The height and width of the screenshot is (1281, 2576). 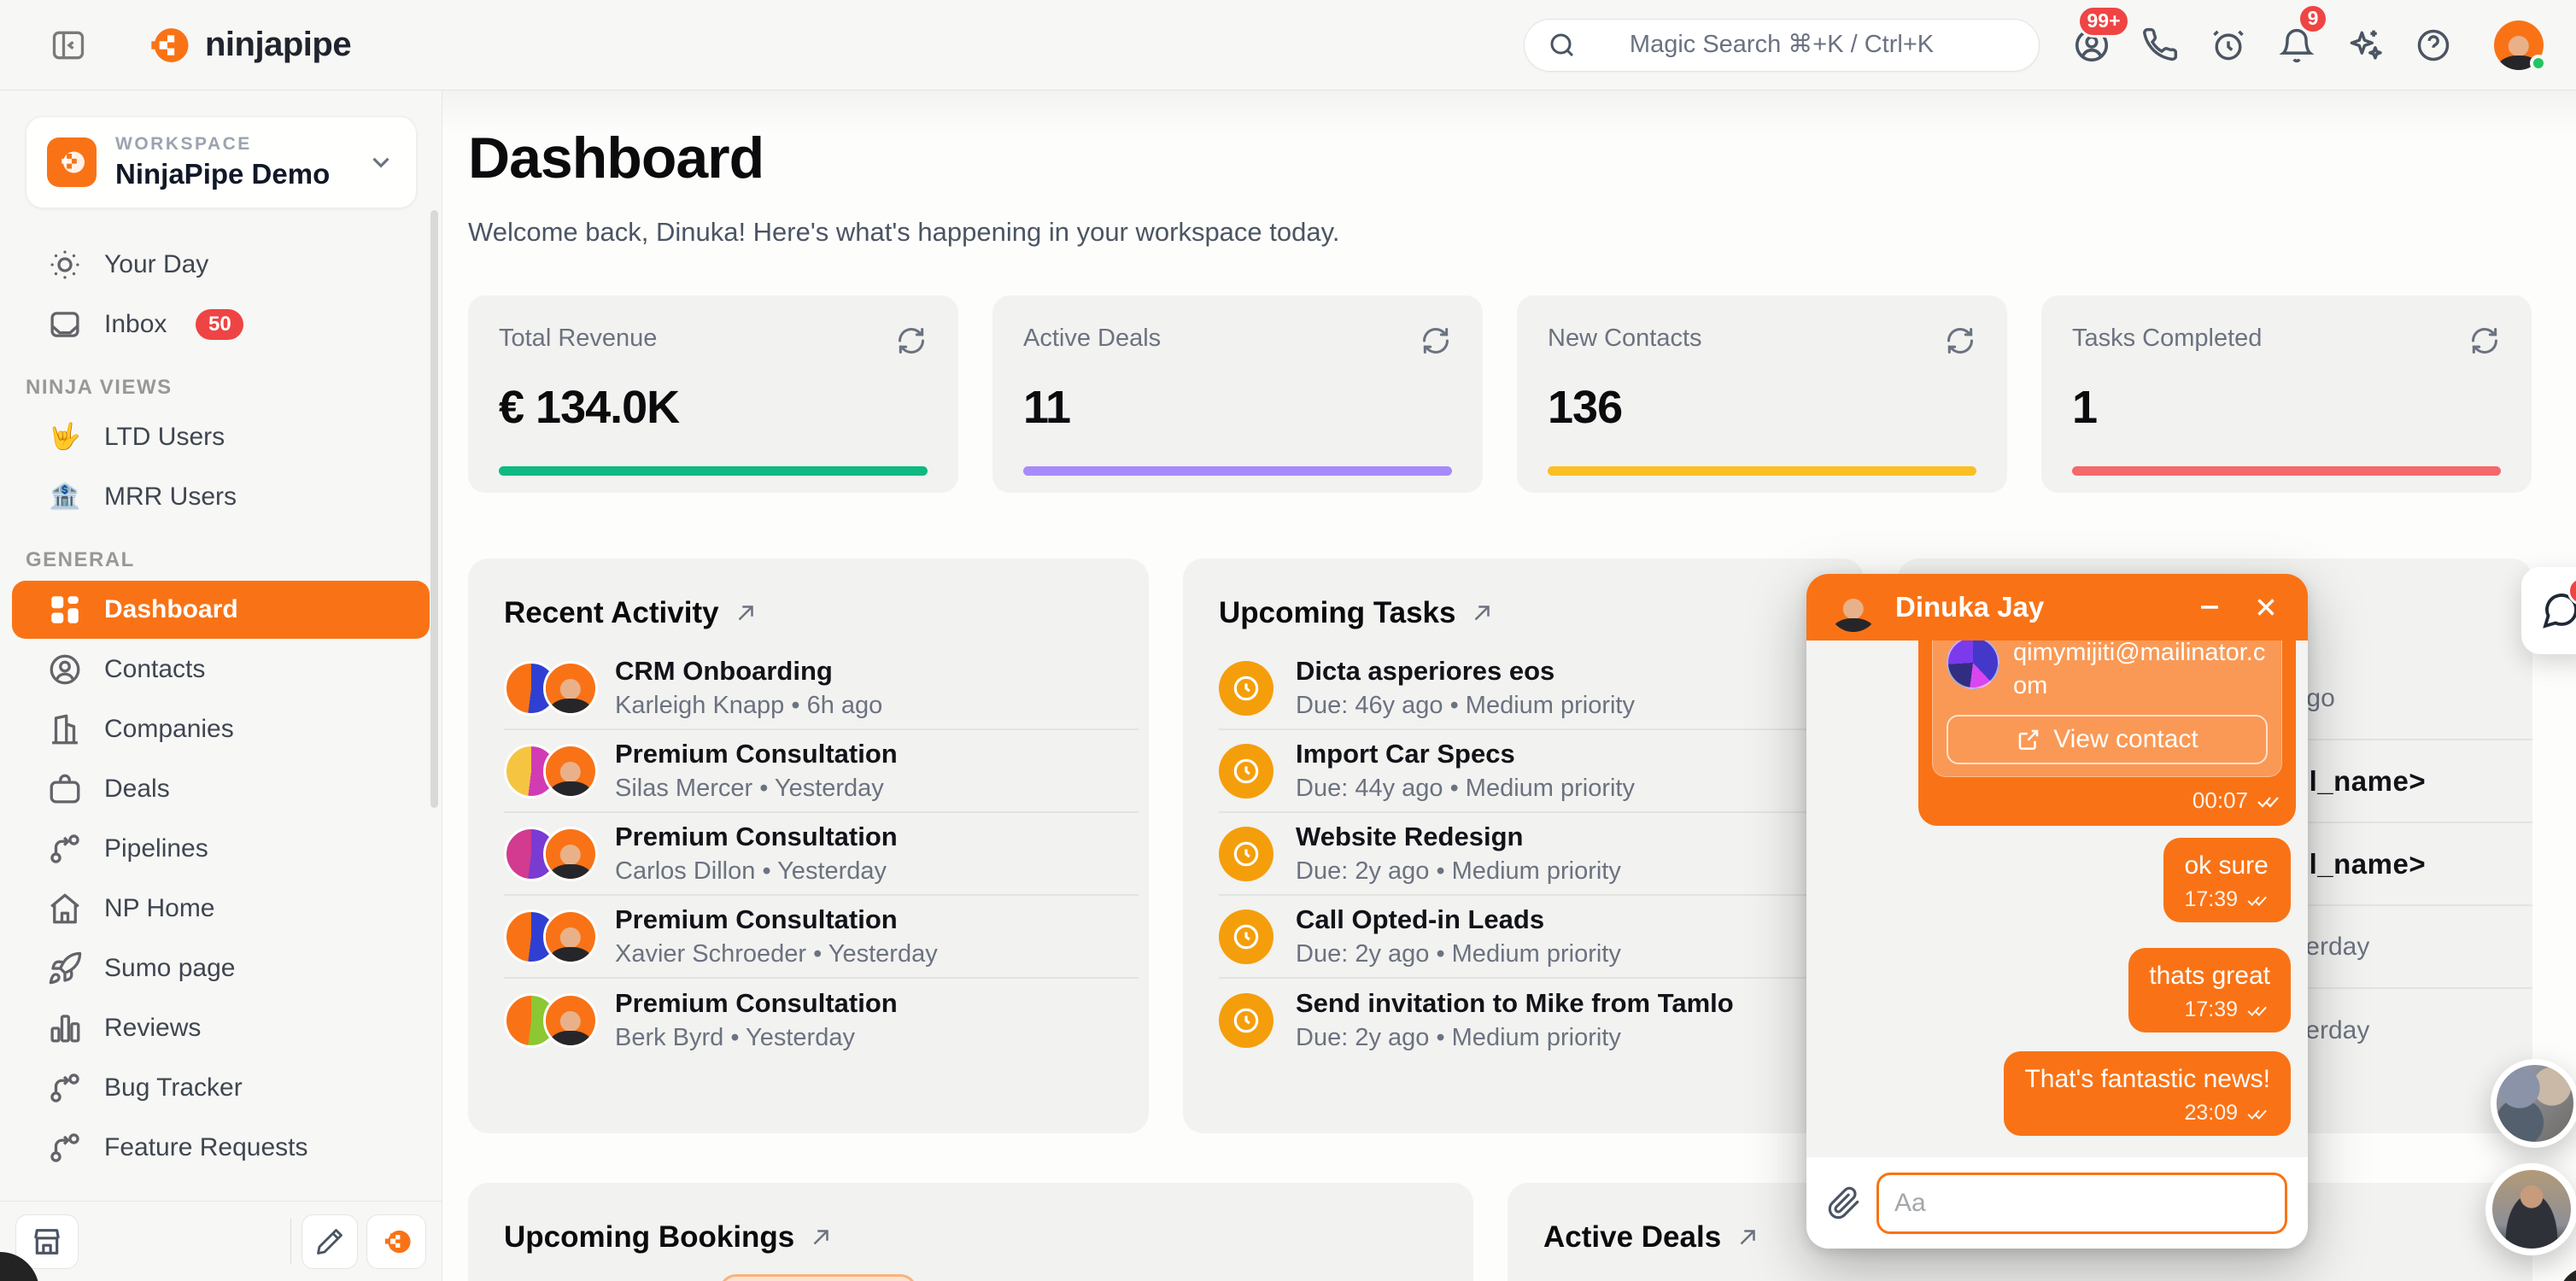 I want to click on sidebar-item-mrr-users: 🏦 MRR Users, so click(x=221, y=497).